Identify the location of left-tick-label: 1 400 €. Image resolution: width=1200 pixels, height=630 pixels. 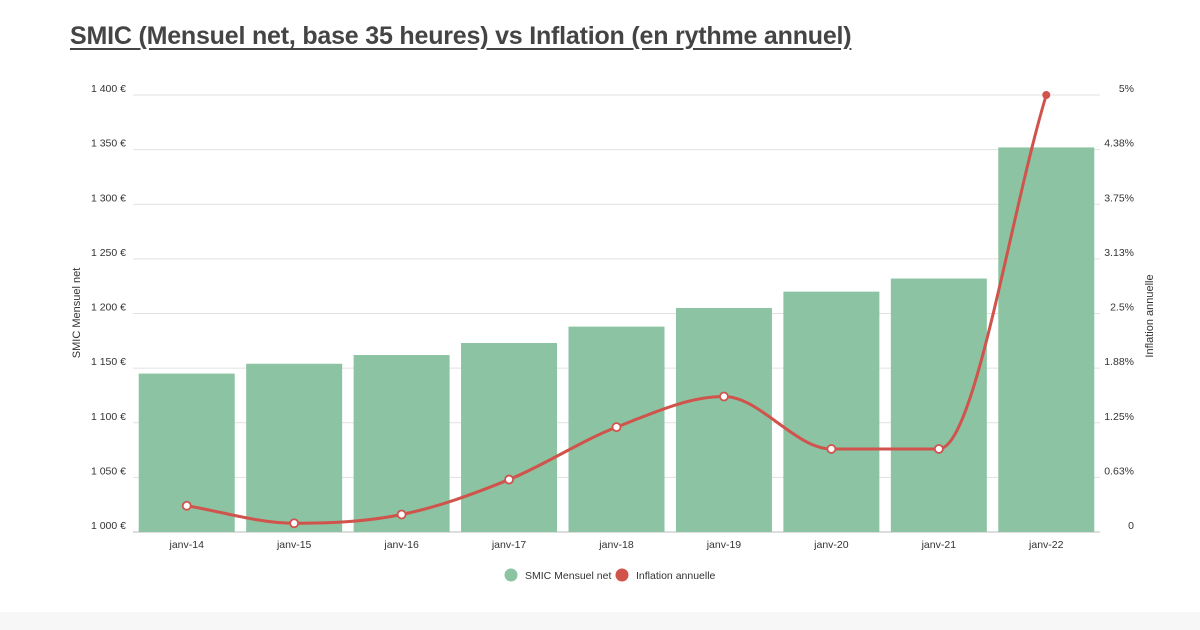
(108, 89).